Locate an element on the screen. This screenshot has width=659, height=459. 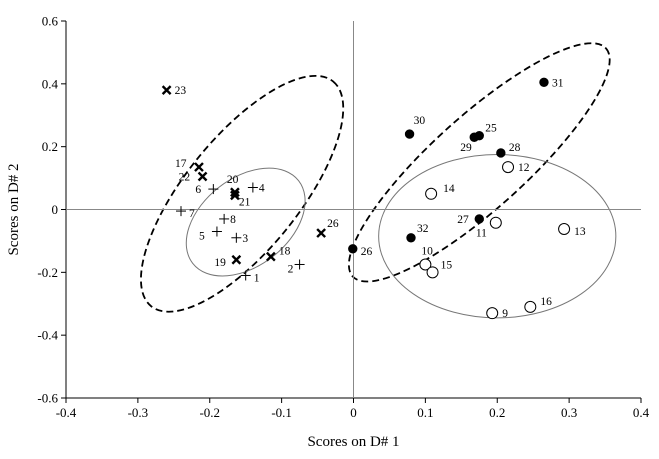
point-label-7: 7 is located at coordinates (192, 214).